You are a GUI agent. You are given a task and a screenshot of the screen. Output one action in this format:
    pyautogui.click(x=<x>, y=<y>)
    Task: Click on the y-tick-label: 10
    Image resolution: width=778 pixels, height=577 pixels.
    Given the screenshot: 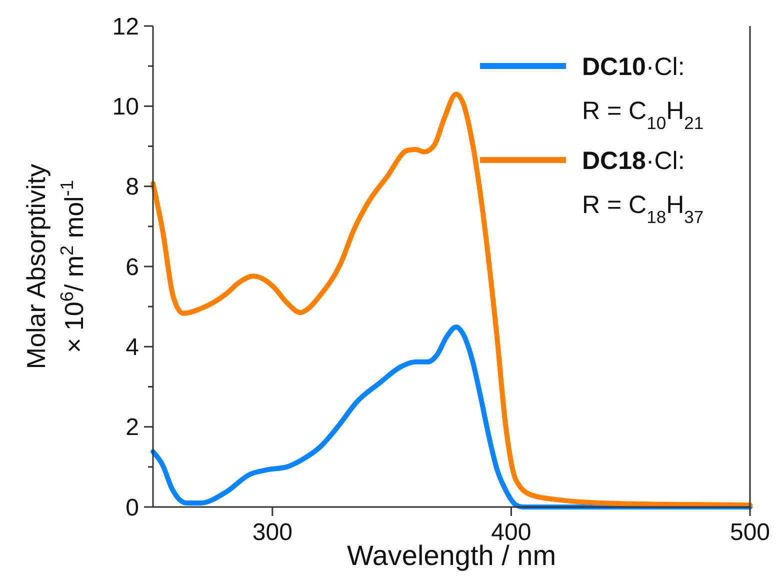 What is the action you would take?
    pyautogui.click(x=125, y=107)
    